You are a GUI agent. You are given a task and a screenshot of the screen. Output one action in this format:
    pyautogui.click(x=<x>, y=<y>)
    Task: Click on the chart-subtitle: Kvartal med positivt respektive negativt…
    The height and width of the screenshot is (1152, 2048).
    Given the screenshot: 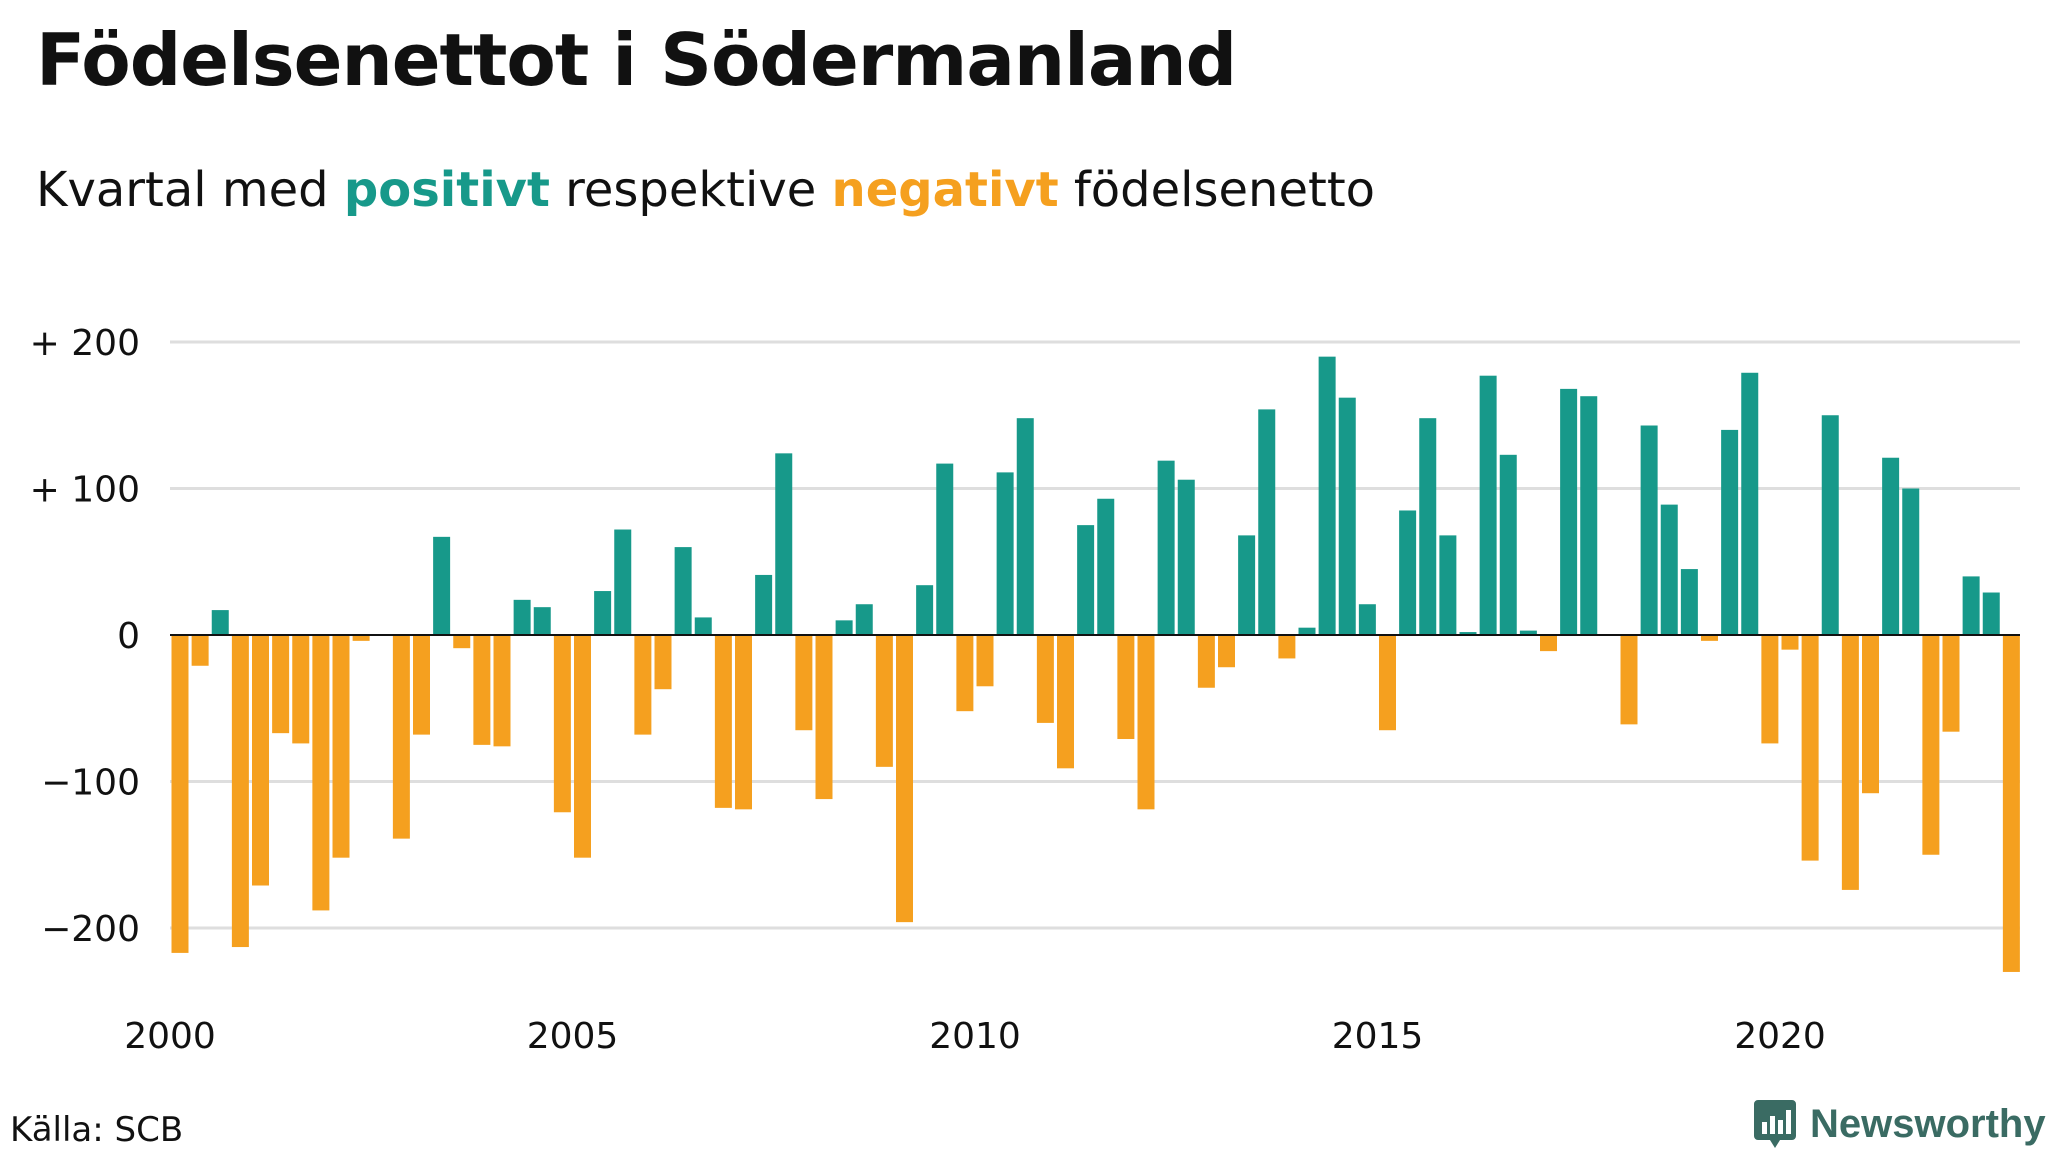 What is the action you would take?
    pyautogui.click(x=705, y=190)
    